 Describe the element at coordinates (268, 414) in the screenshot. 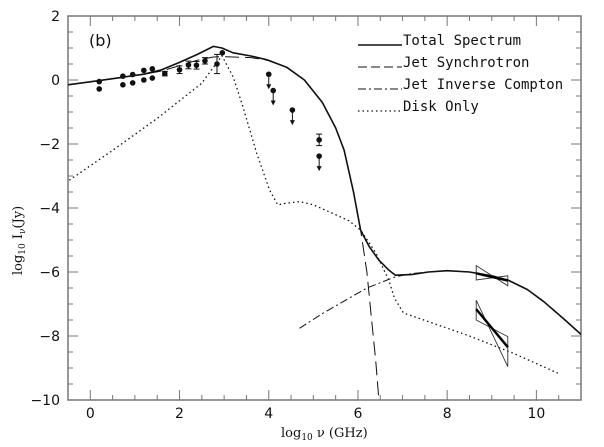

I see `x-tick-label: 4` at that location.